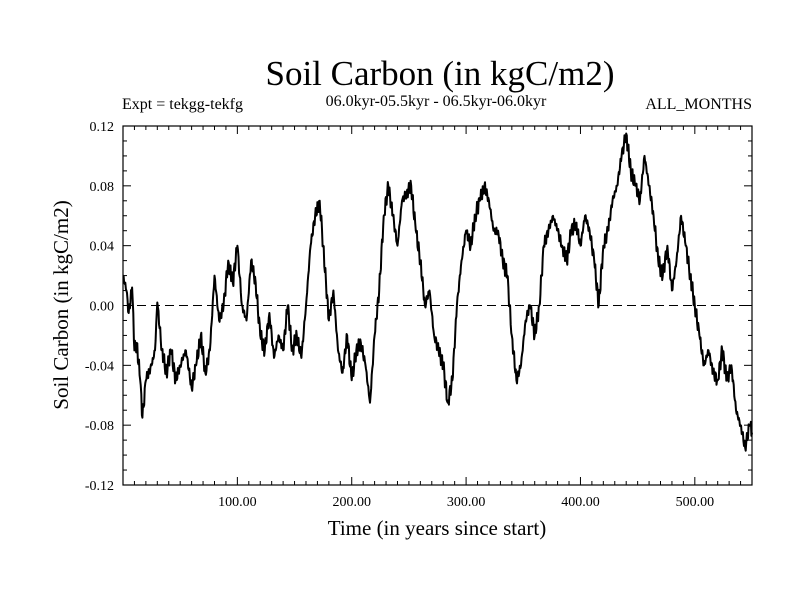 Image resolution: width=800 pixels, height=600 pixels. What do you see at coordinates (436, 101) in the screenshot?
I see `chart-subtitle: 06.0kyr-05.5kyr - 06.5kyr-06.0kyr` at bounding box center [436, 101].